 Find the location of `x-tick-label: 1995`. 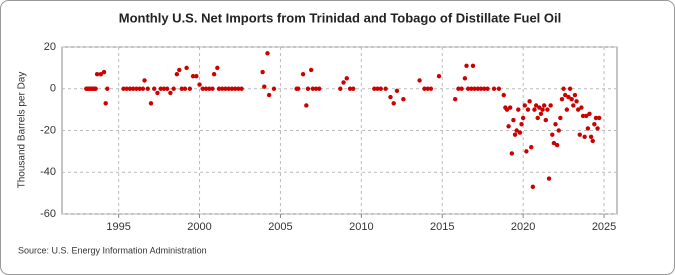

x-tick-label: 1995 is located at coordinates (118, 227).